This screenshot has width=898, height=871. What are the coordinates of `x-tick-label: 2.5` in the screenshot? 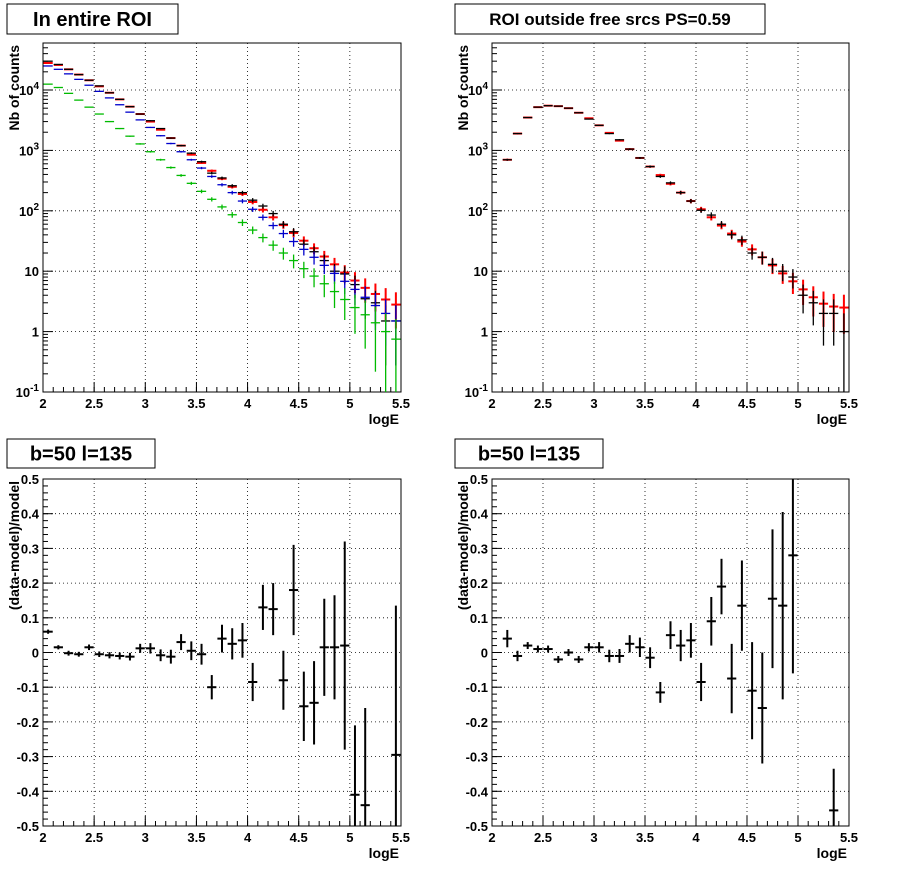 It's located at (94, 403).